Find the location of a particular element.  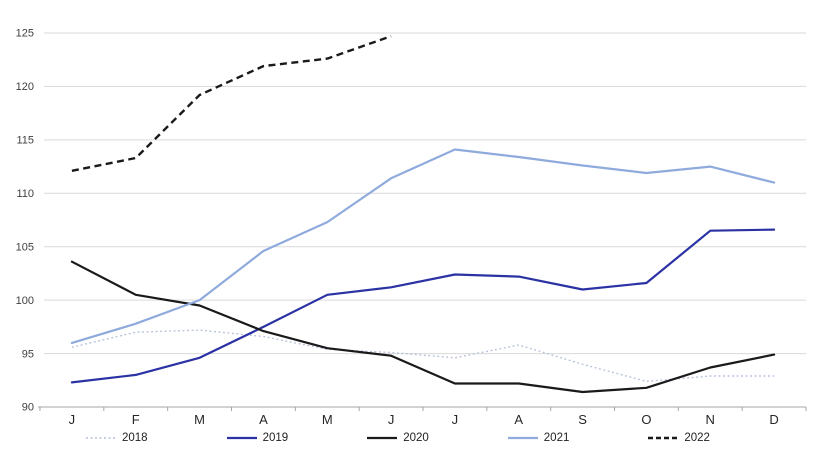

legend-item-2018: 2018 is located at coordinates (117, 438).